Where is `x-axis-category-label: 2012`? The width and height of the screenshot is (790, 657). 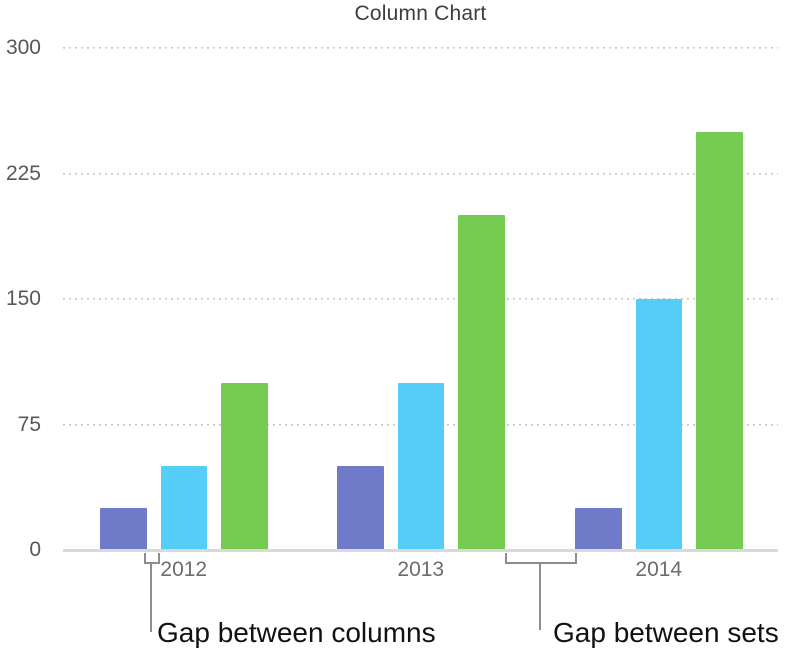
x-axis-category-label: 2012 is located at coordinates (184, 569).